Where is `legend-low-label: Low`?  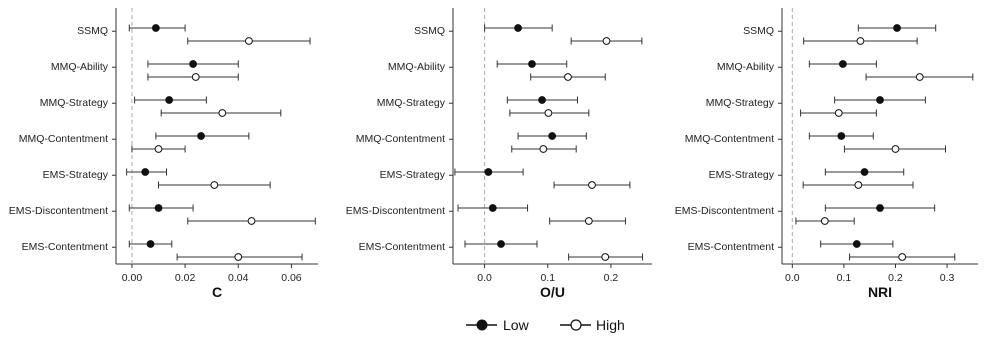 legend-low-label: Low is located at coordinates (516, 325).